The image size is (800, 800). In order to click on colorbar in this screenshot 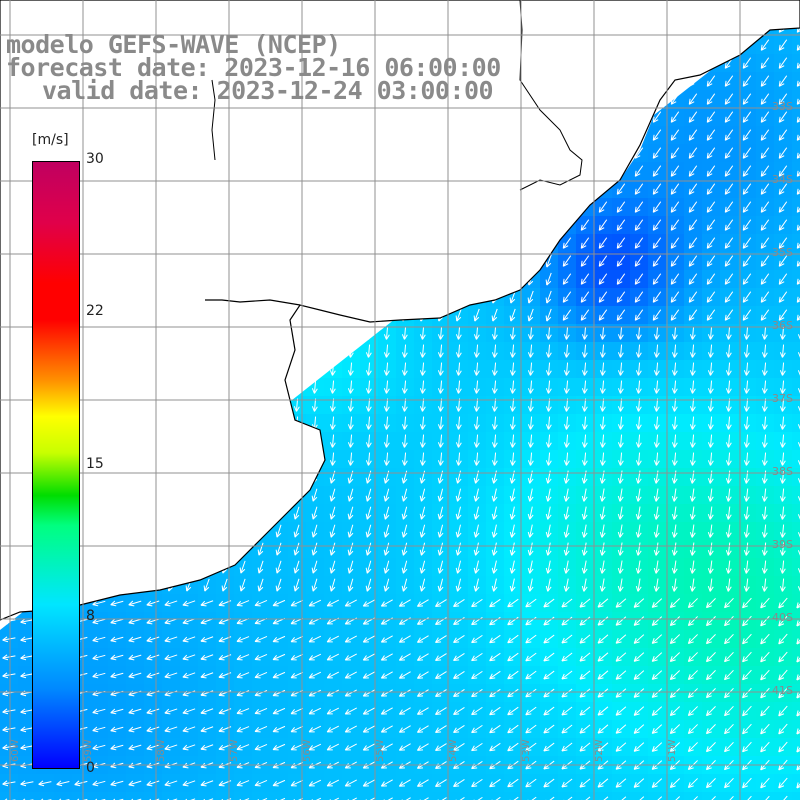, I will do `click(56, 465)`.